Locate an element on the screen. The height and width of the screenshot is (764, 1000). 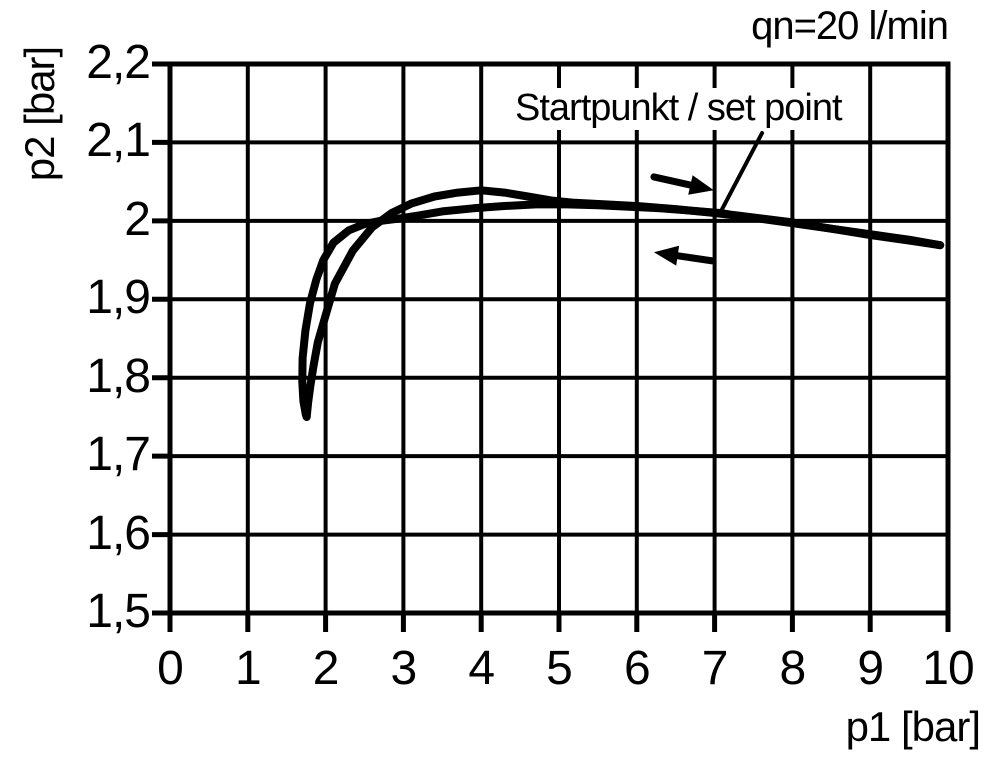
x-tick-label: 3 is located at coordinates (404, 668).